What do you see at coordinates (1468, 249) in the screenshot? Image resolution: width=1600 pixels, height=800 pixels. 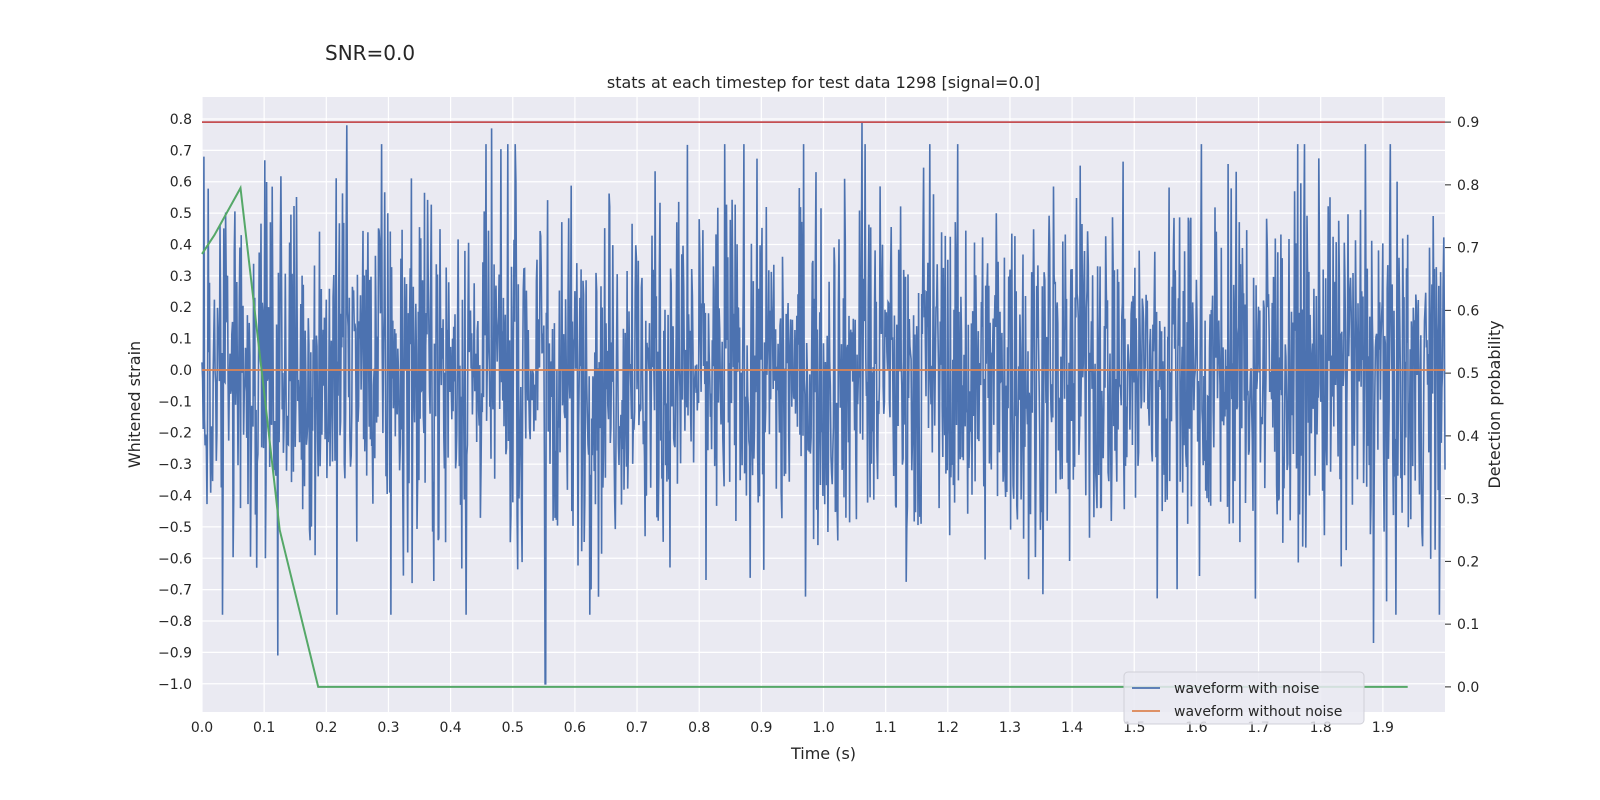 I see `y2-tick-label: 0.7` at bounding box center [1468, 249].